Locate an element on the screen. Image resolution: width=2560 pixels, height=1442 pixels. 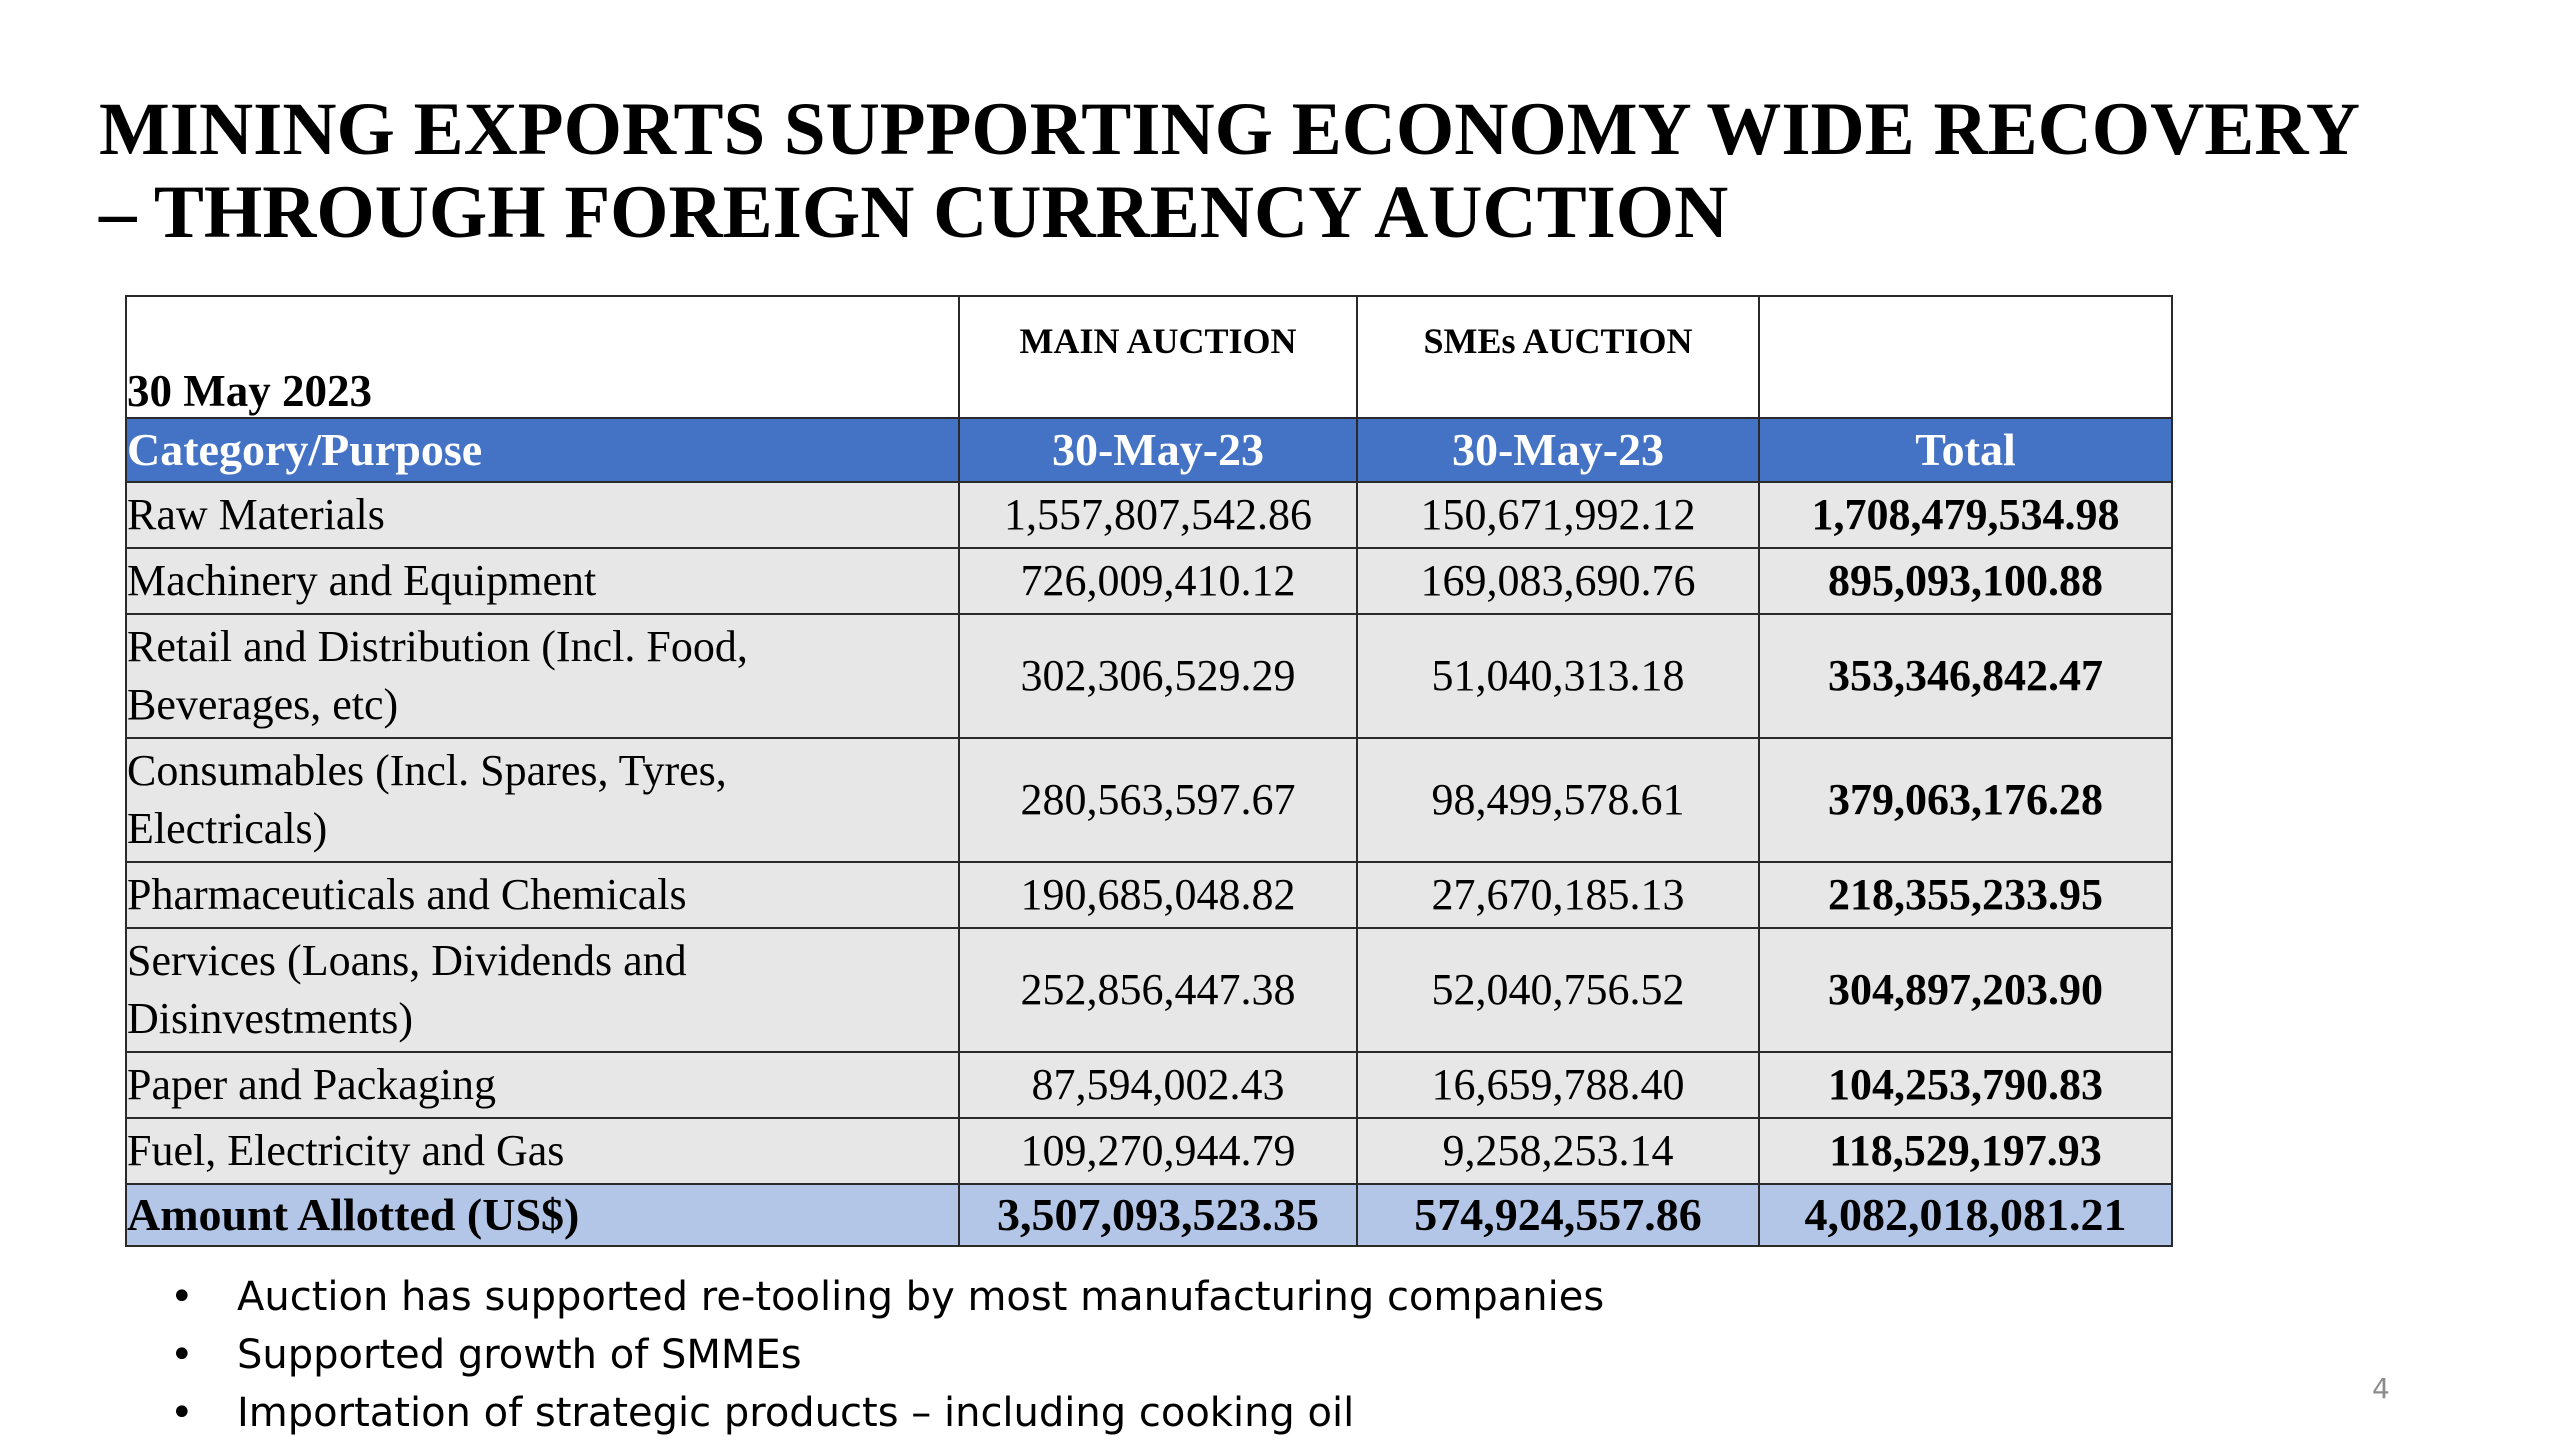
column-header-main-date: 30-May-23 is located at coordinates (1158, 450).